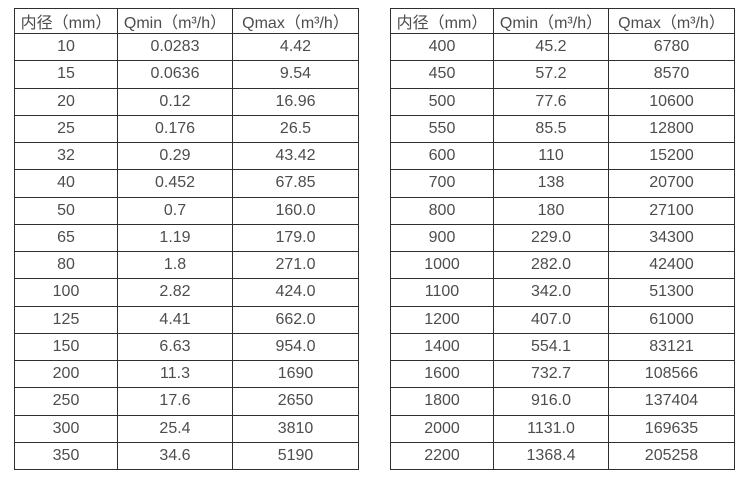 The width and height of the screenshot is (750, 483). What do you see at coordinates (562, 47) in the screenshot?
I see `table-row: 400 45.2 6780` at bounding box center [562, 47].